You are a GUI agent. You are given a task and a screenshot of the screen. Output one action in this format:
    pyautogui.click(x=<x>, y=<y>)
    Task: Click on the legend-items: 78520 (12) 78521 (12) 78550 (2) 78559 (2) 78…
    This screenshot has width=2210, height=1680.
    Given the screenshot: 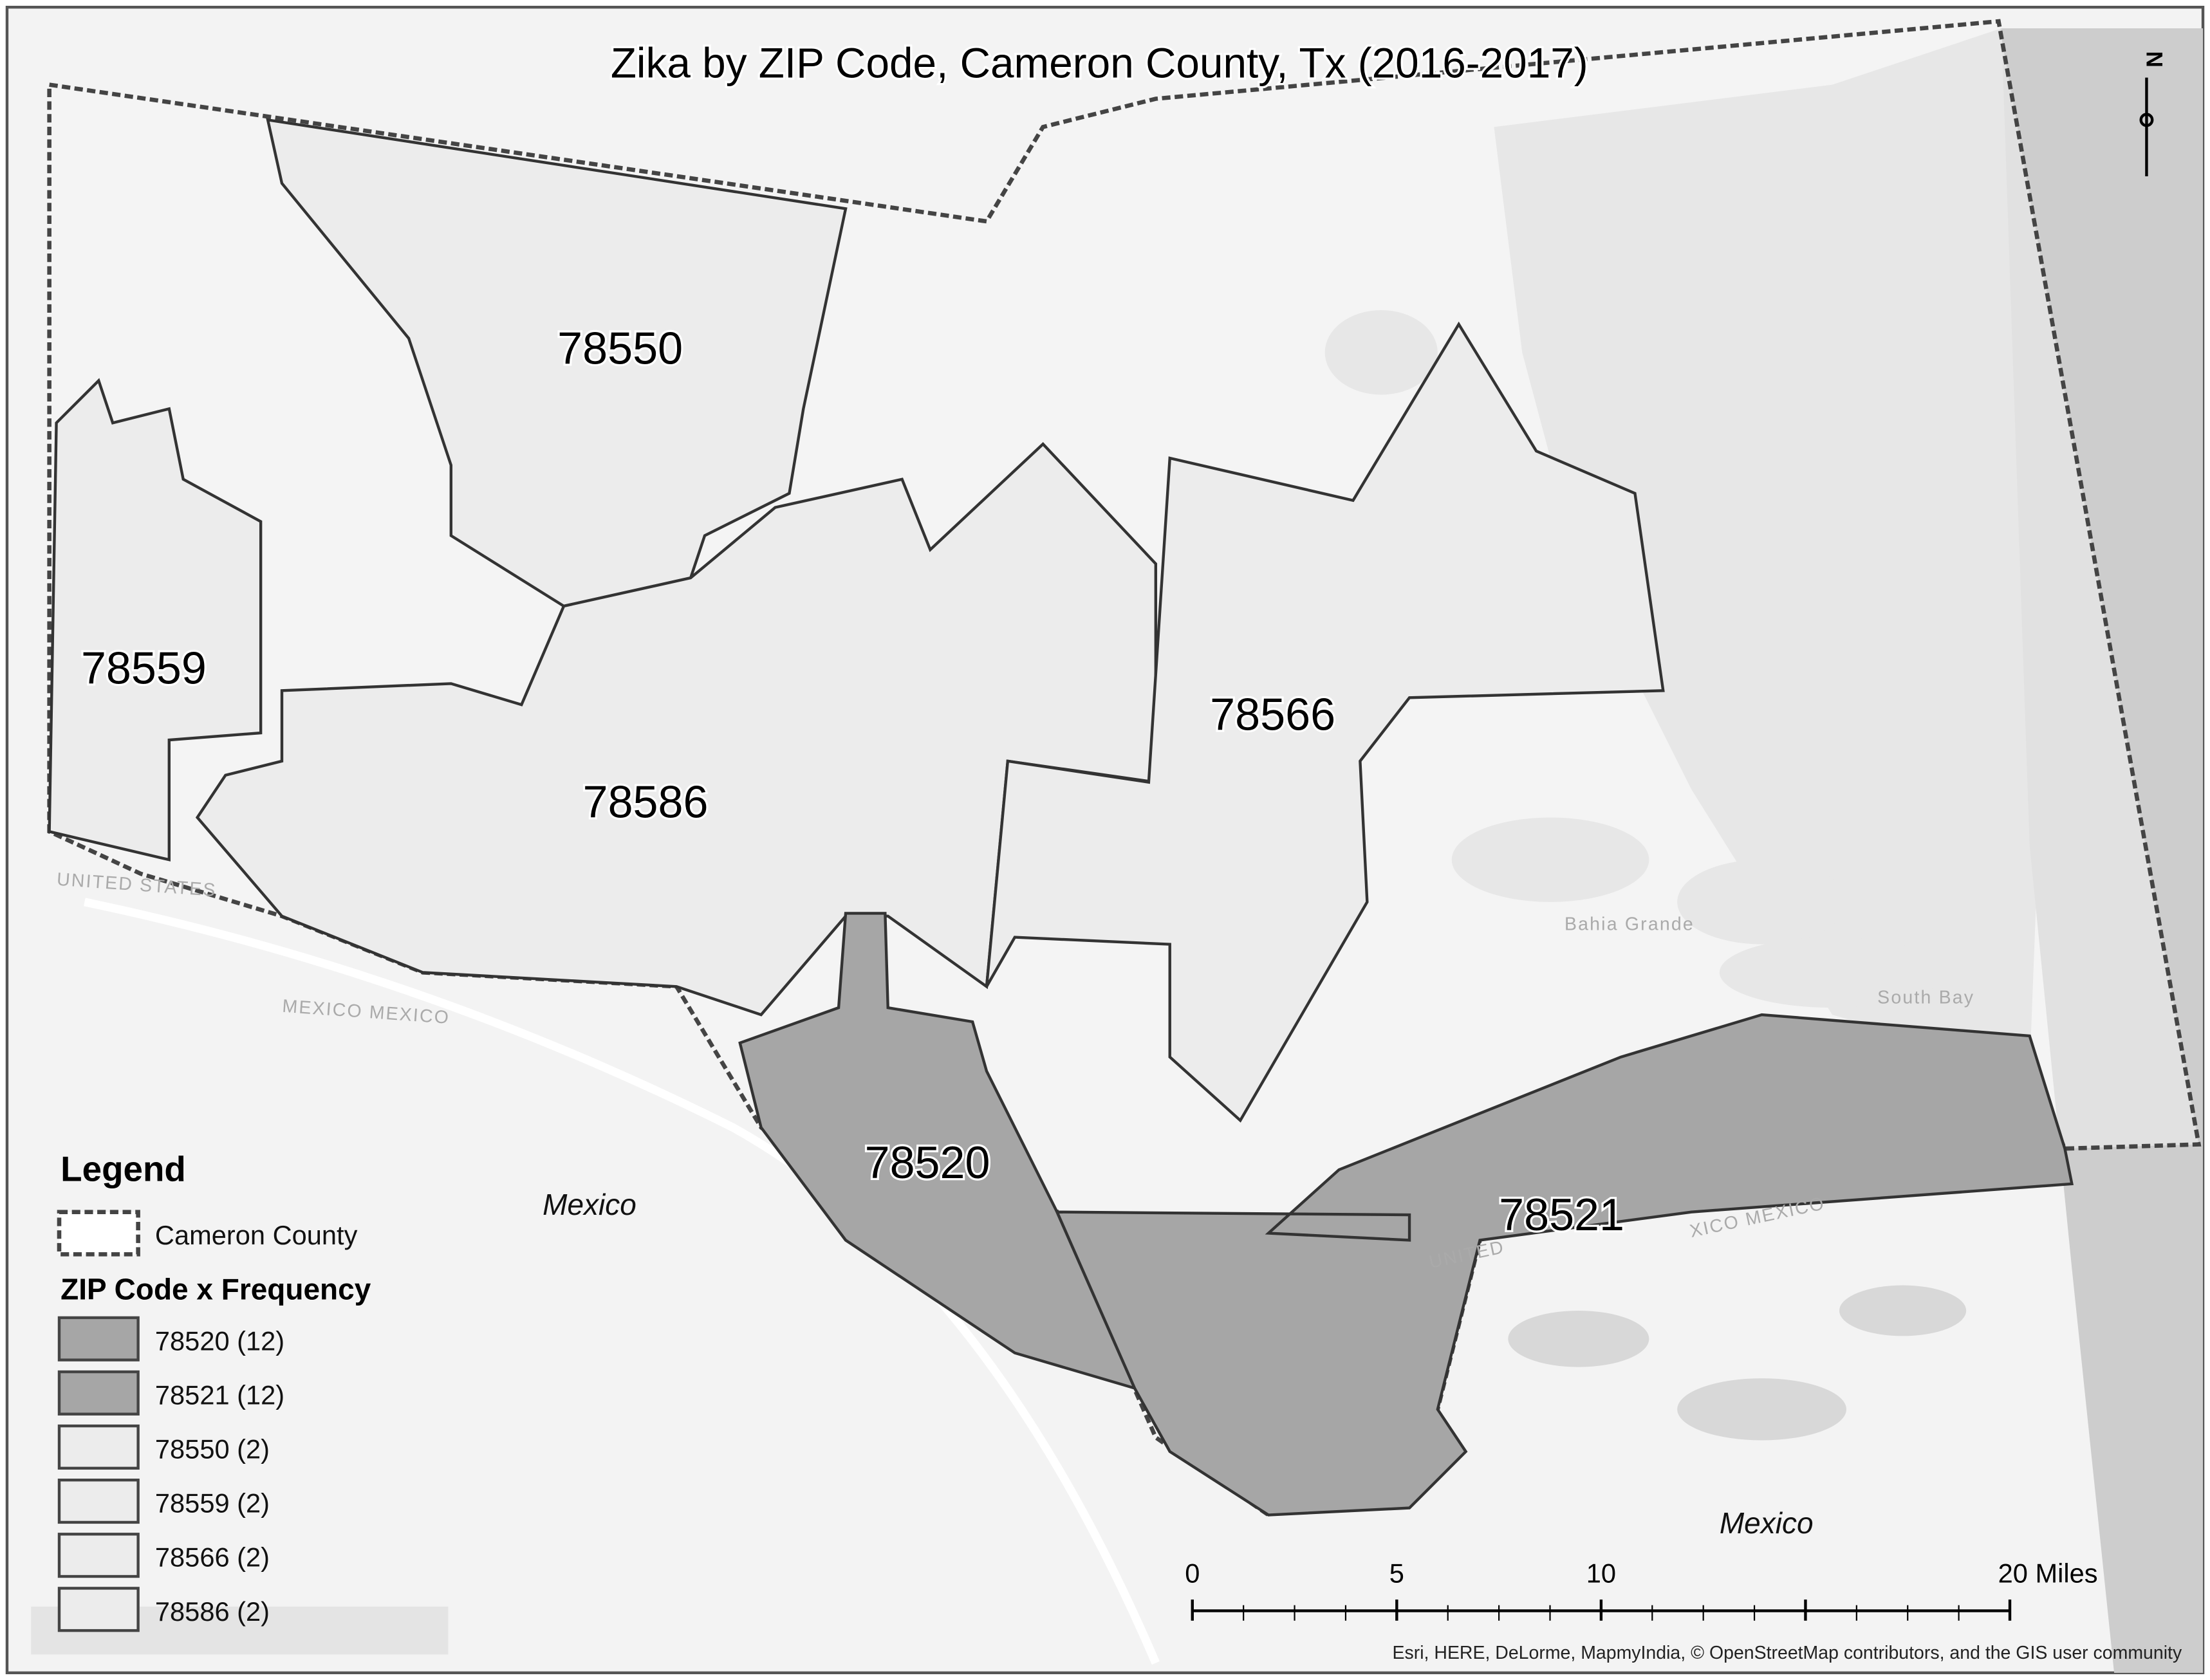 What is the action you would take?
    pyautogui.click(x=170, y=1474)
    